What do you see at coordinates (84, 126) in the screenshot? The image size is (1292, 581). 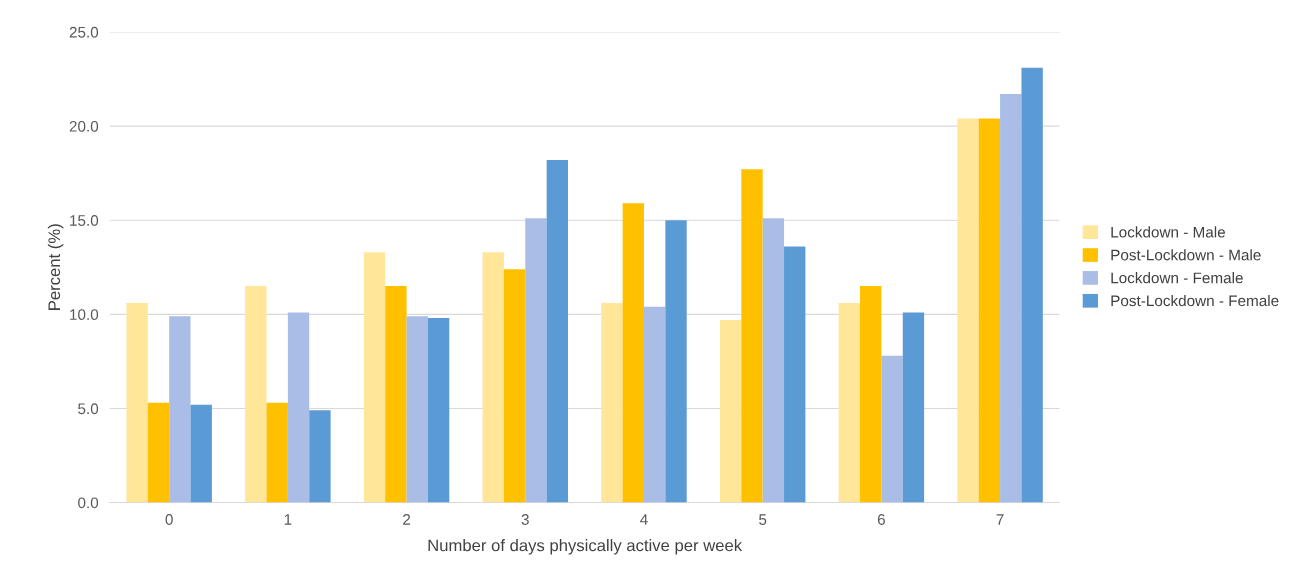 I see `y-tick-label: 20.0` at bounding box center [84, 126].